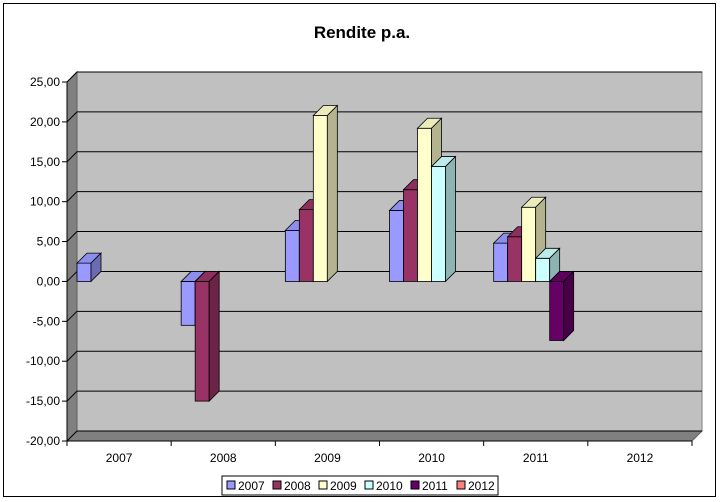 The width and height of the screenshot is (721, 502). I want to click on legend-item: 2008, so click(291, 486).